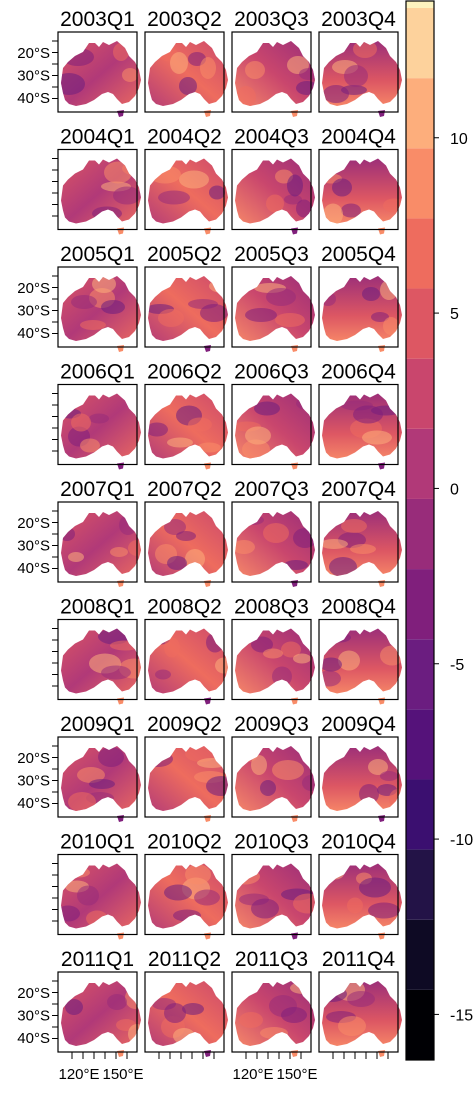 The height and width of the screenshot is (1099, 474). What do you see at coordinates (358, 959) in the screenshot?
I see `panel-title: 2011Q4` at bounding box center [358, 959].